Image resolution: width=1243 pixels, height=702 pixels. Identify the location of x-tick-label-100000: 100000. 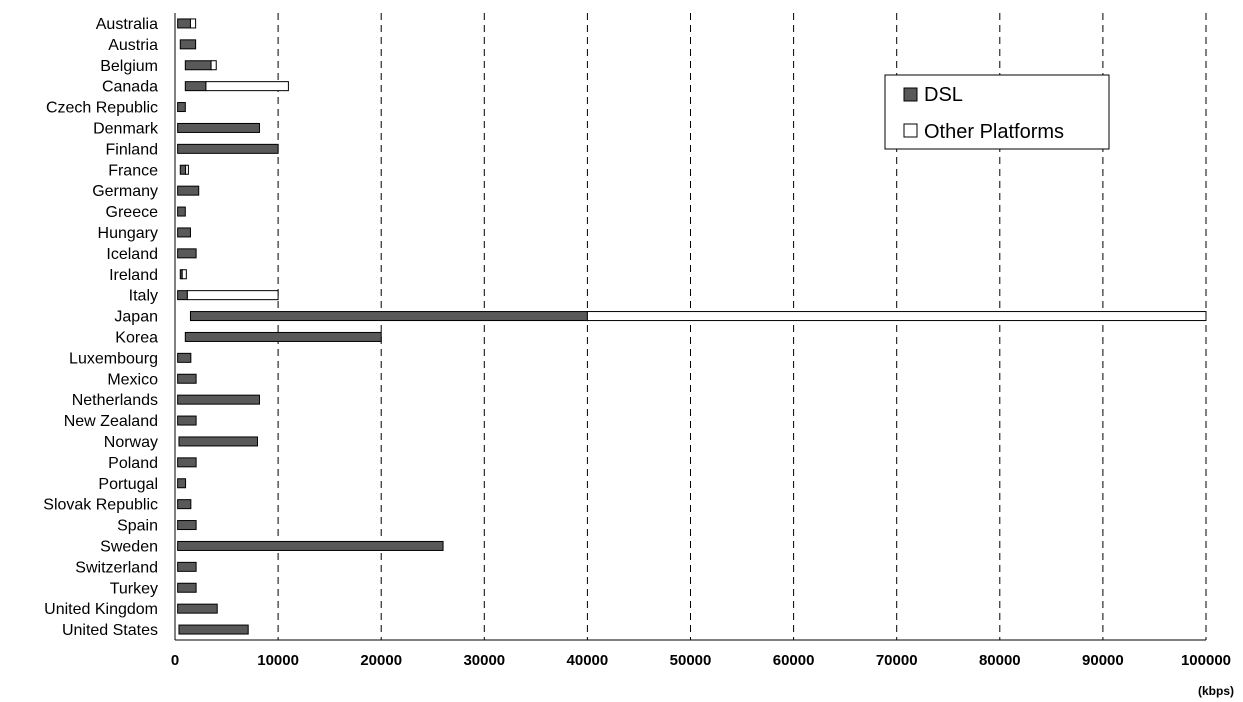
(1206, 660).